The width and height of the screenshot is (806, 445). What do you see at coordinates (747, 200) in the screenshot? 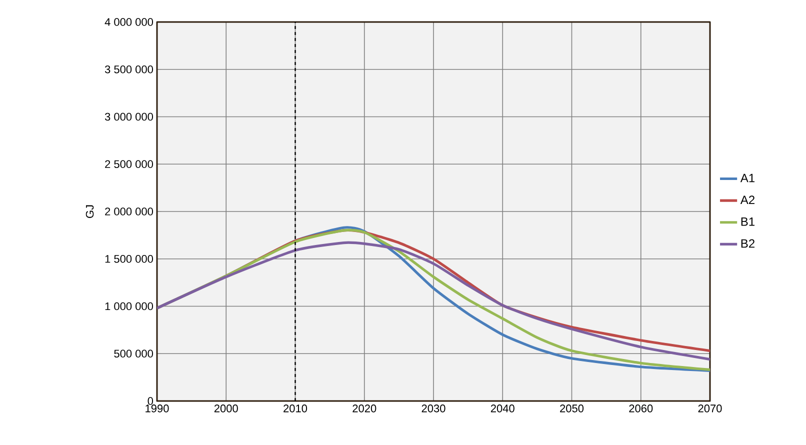
I see `legend-label: A2` at bounding box center [747, 200].